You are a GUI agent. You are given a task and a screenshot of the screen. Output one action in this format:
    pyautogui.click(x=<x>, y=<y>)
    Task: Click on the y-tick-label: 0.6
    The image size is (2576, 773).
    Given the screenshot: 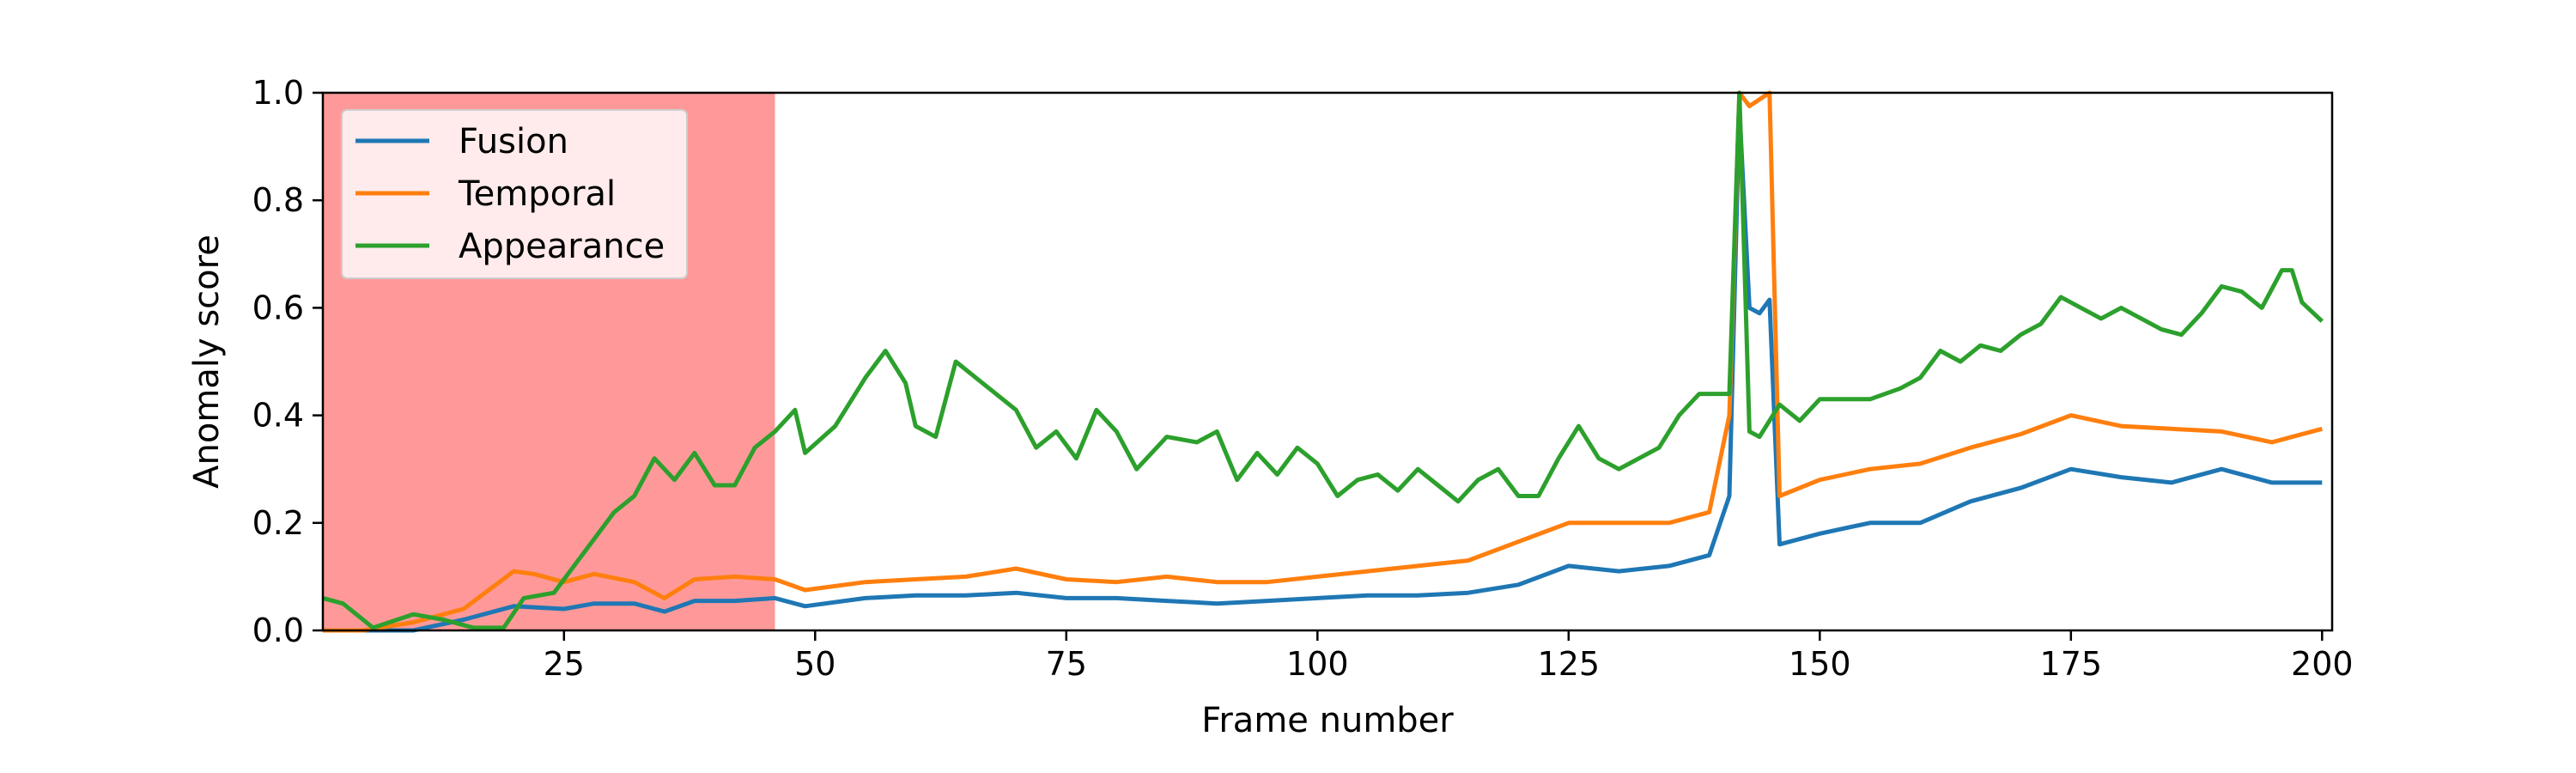 What is the action you would take?
    pyautogui.click(x=278, y=307)
    